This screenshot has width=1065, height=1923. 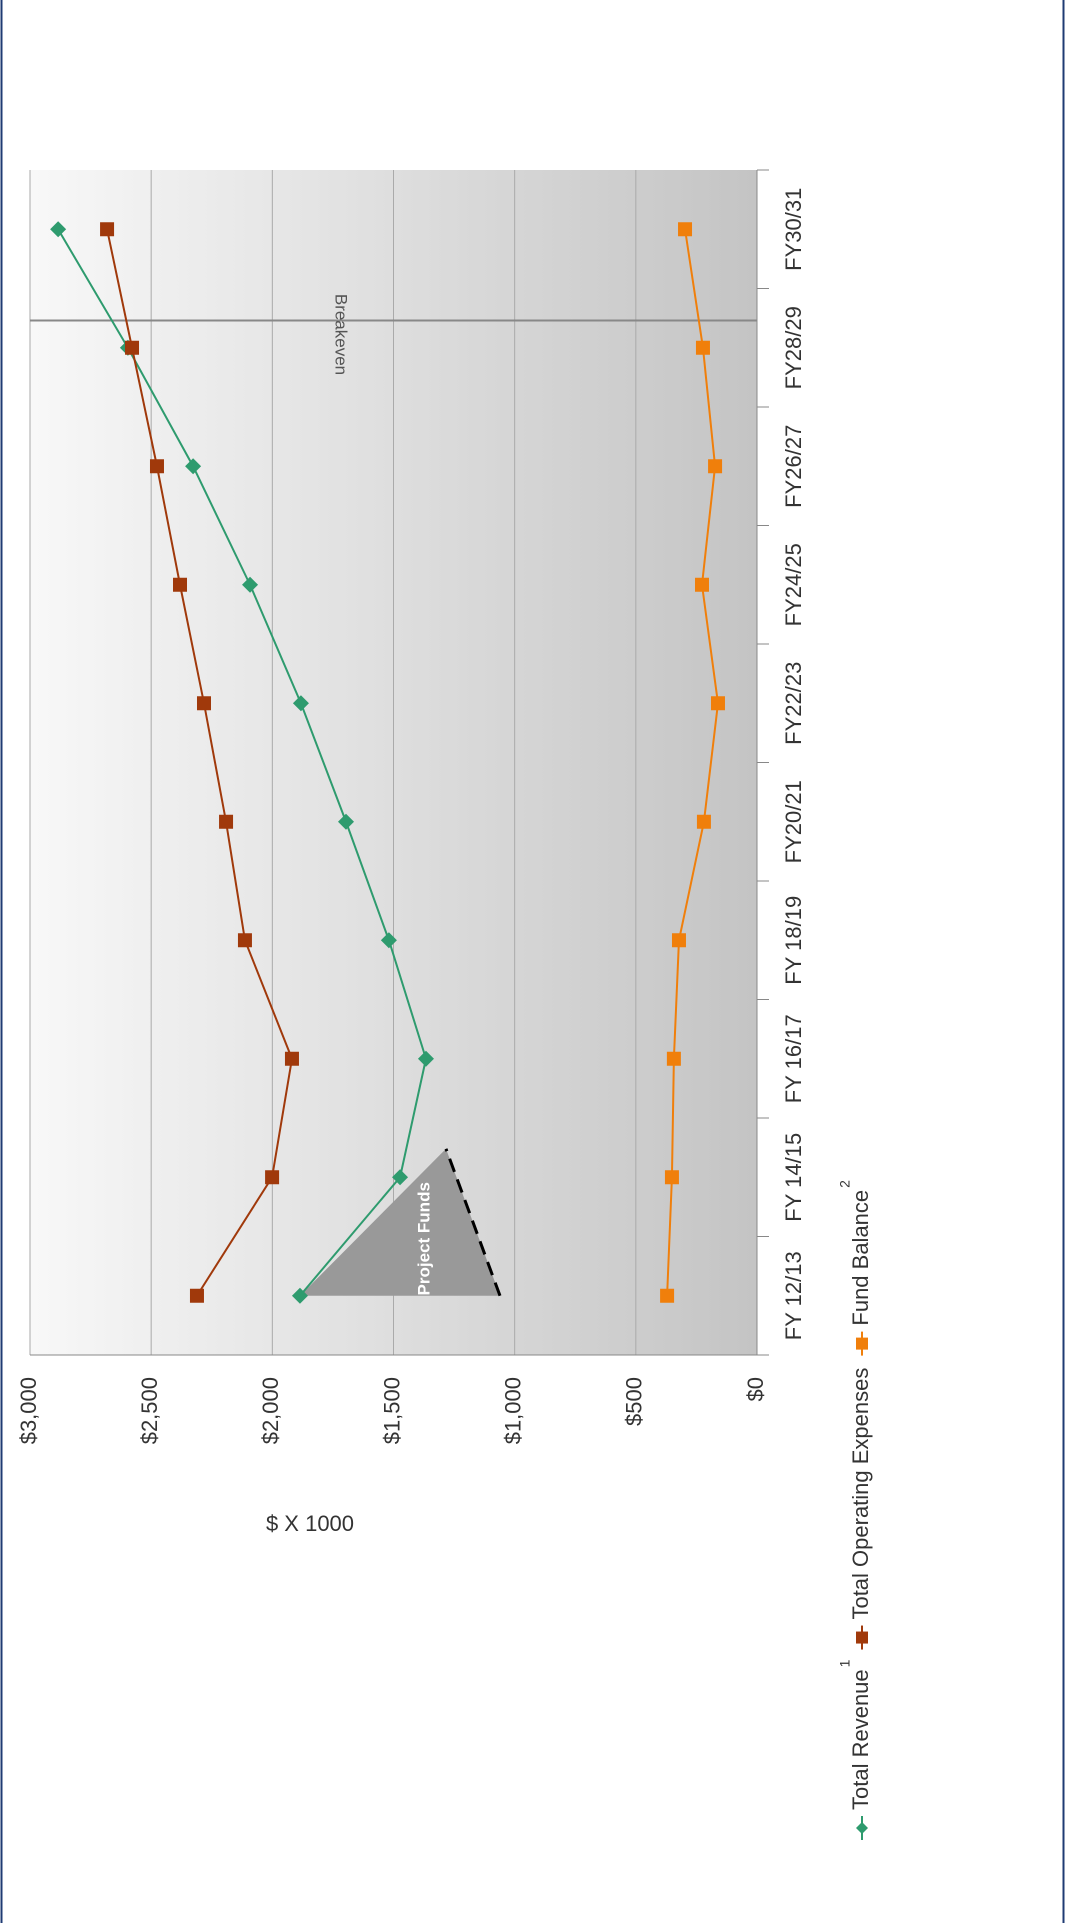 What do you see at coordinates (634, 1401) in the screenshot?
I see `y-tick-label: $500` at bounding box center [634, 1401].